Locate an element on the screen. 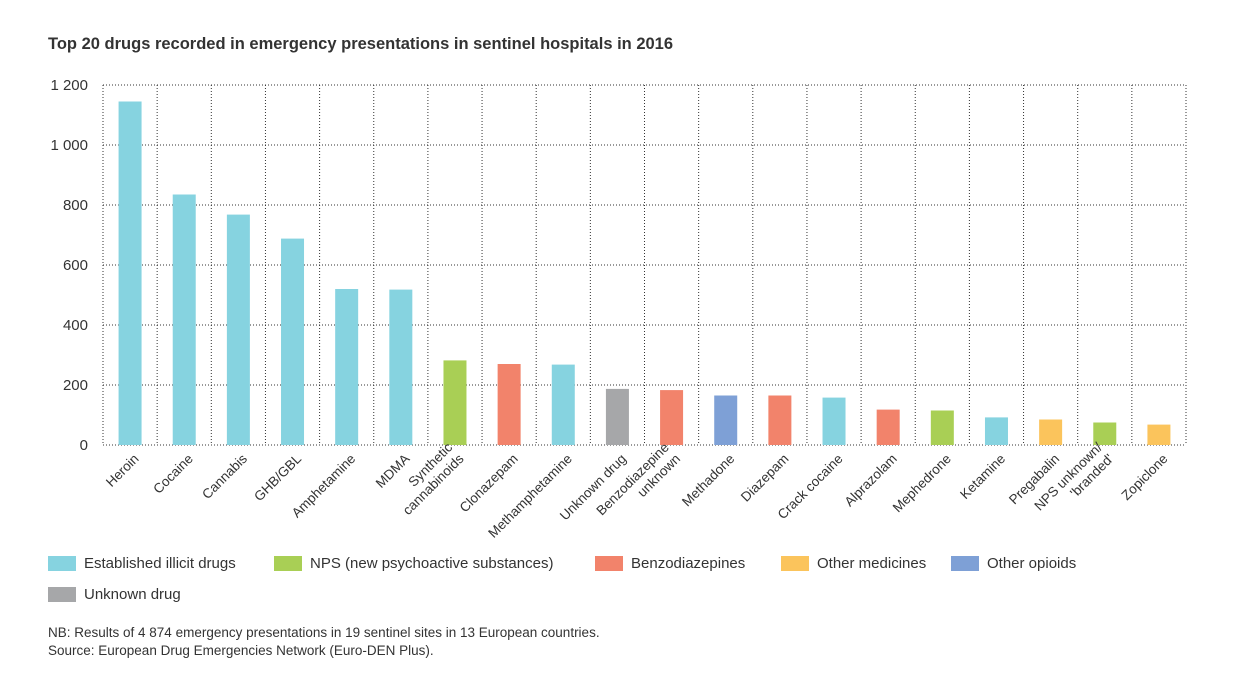  x-tick-label: Zopiclone is located at coordinates (1145, 477).